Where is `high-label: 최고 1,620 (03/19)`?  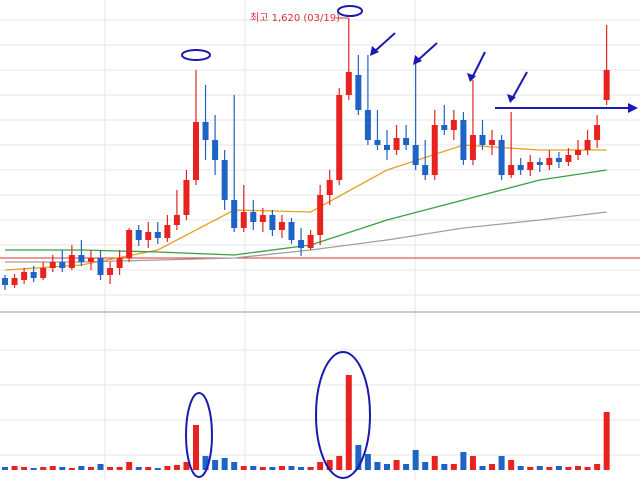
high-label: 최고 1,620 (03/19) is located at coordinates (295, 18).